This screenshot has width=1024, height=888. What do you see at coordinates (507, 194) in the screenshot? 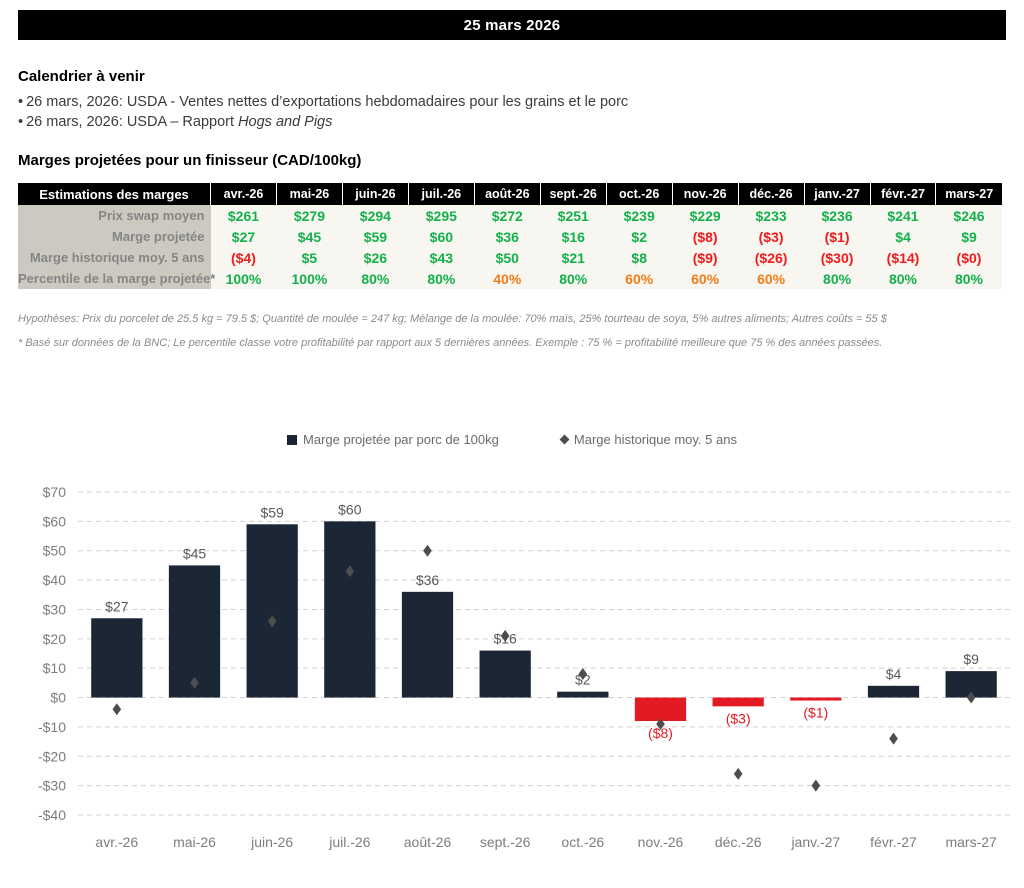
I see `table-col-header-aout-26: août-26` at bounding box center [507, 194].